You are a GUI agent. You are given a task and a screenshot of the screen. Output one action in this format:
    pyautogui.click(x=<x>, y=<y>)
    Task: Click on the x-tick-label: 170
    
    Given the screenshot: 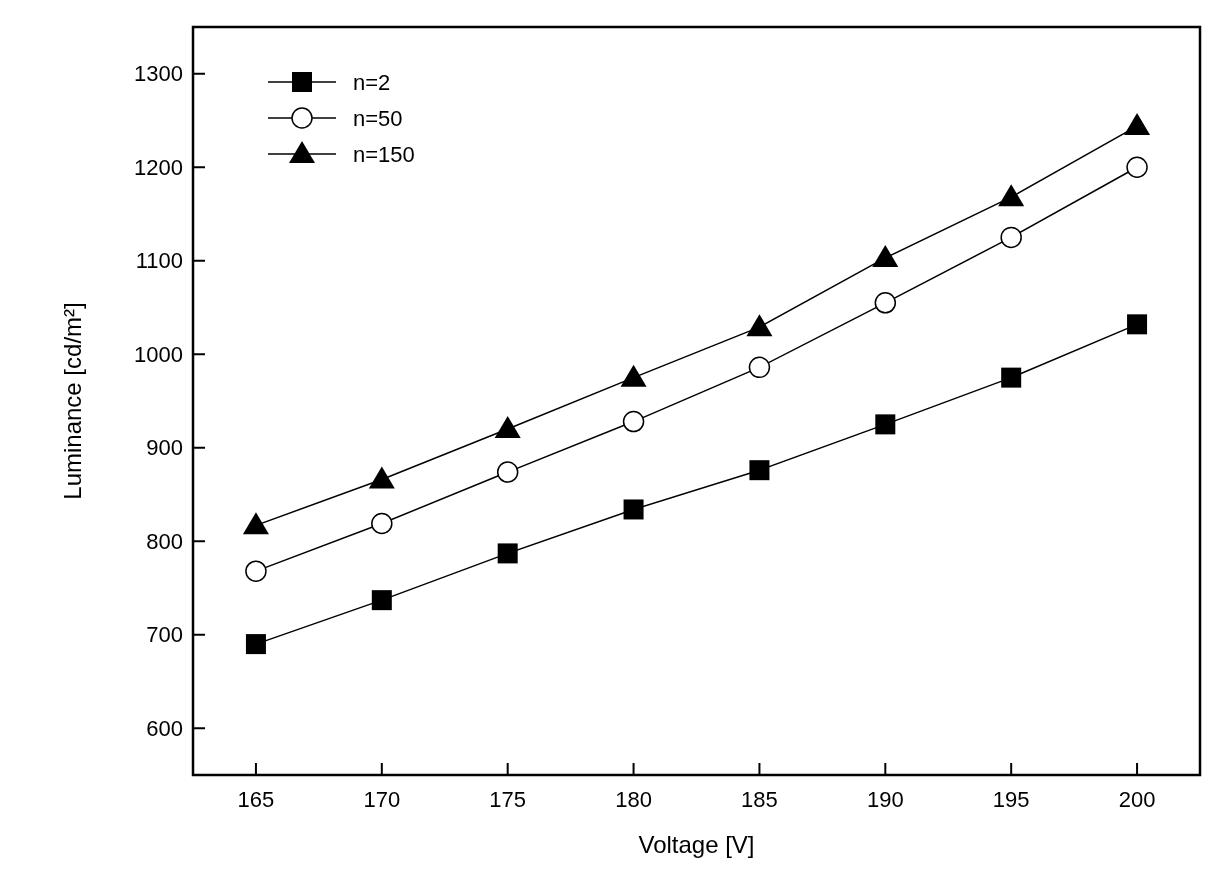 What is the action you would take?
    pyautogui.click(x=382, y=799)
    